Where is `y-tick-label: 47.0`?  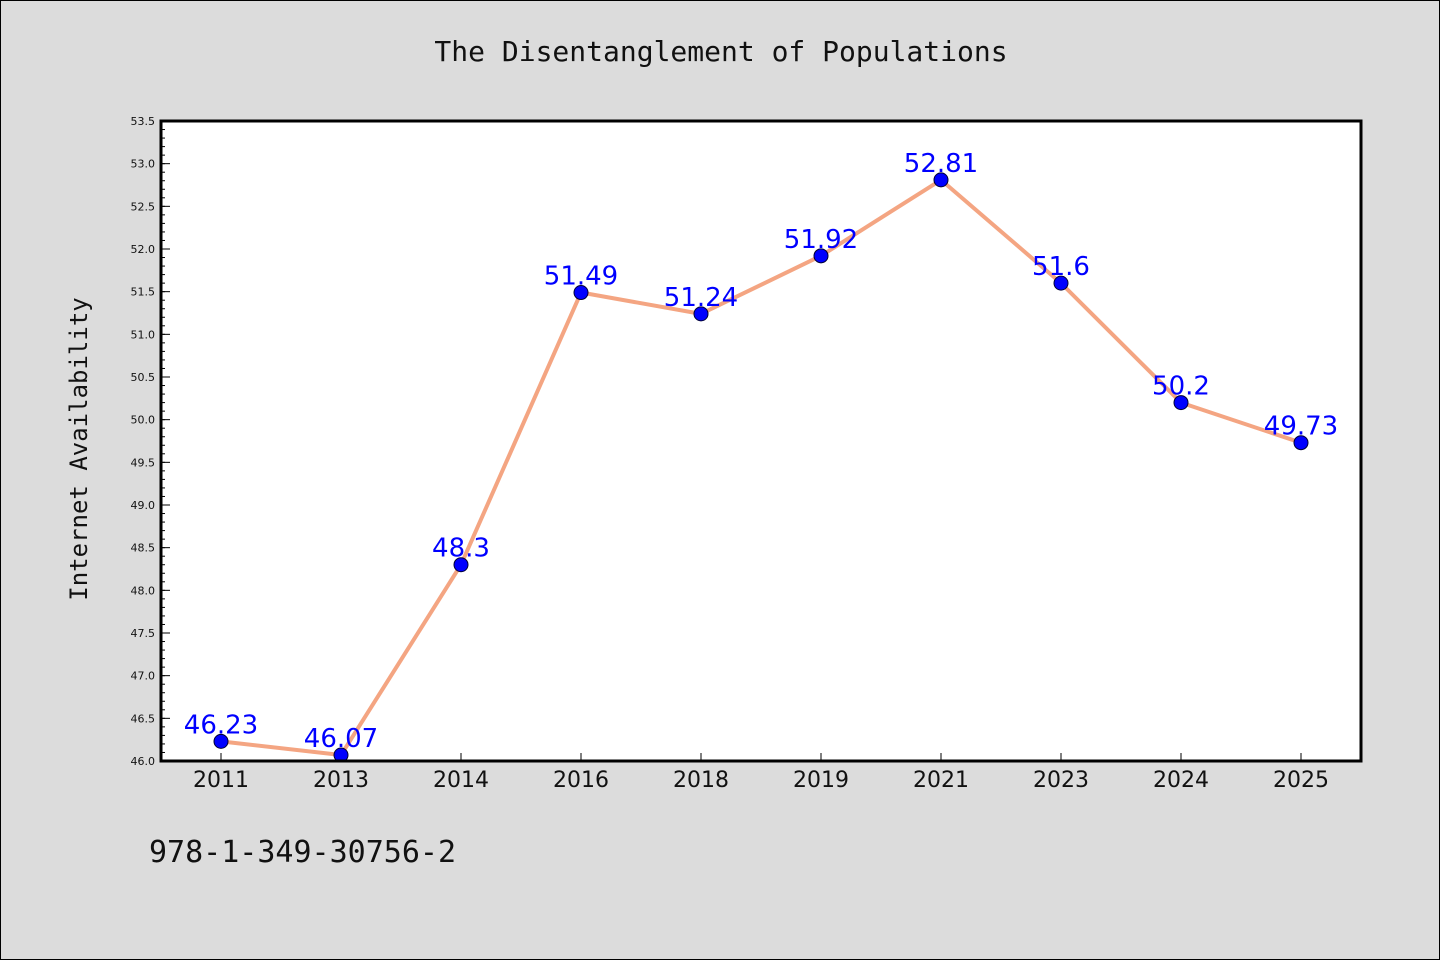 y-tick-label: 47.0 is located at coordinates (143, 676).